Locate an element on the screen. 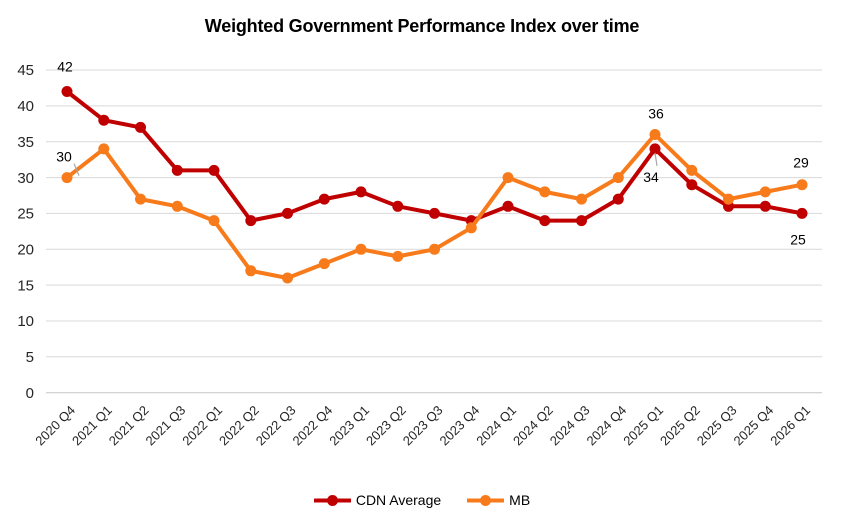 This screenshot has width=844, height=532. y-tick-label: 5 is located at coordinates (30, 357).